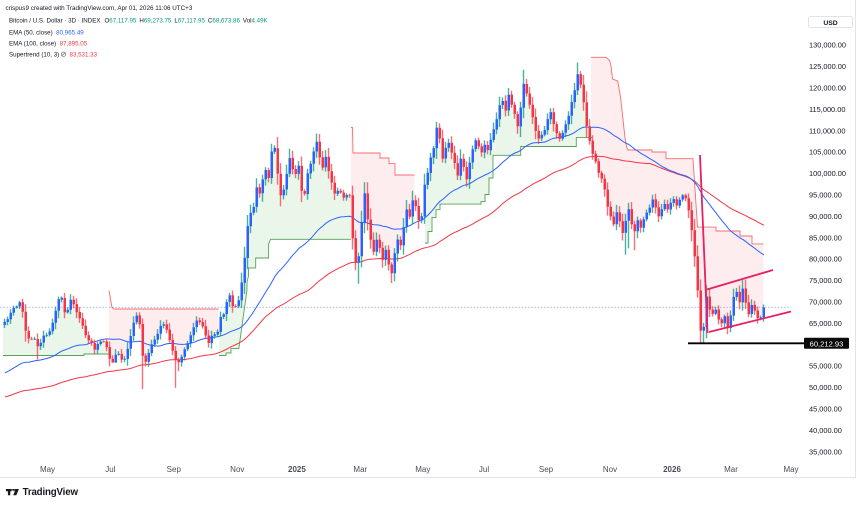  Describe the element at coordinates (825, 195) in the screenshot. I see `svg-text: 95,000.00` at that location.